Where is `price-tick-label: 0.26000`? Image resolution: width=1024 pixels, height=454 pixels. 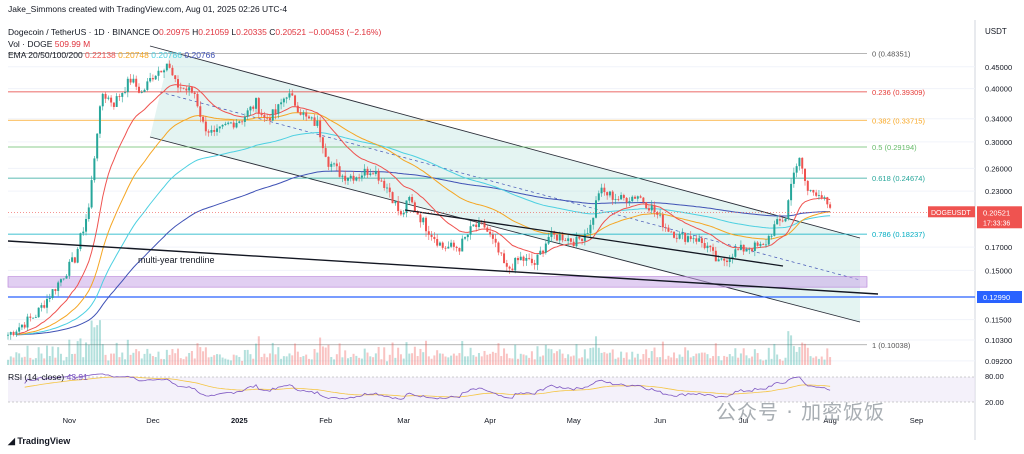 price-tick-label: 0.26000 is located at coordinates (998, 168).